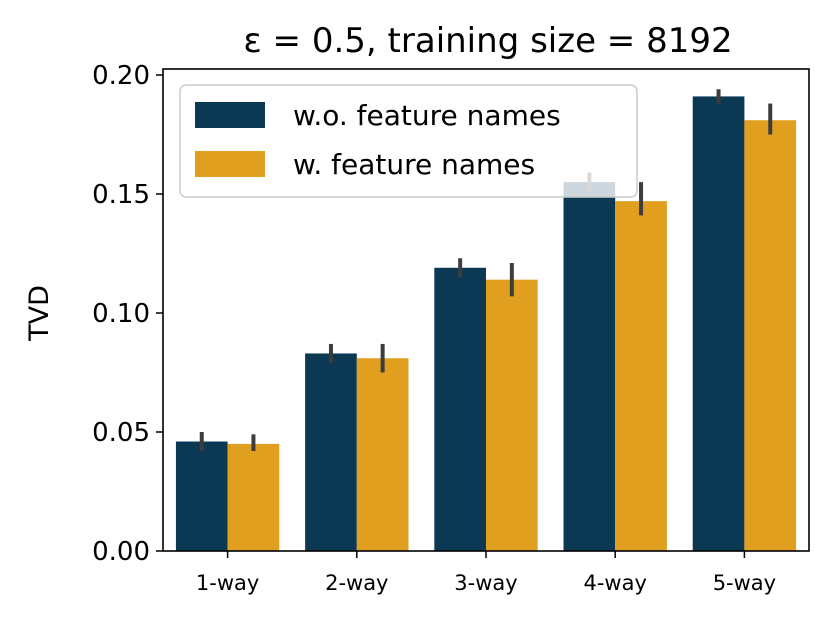  Describe the element at coordinates (121, 433) in the screenshot. I see `y-tick-label: 0.05` at that location.